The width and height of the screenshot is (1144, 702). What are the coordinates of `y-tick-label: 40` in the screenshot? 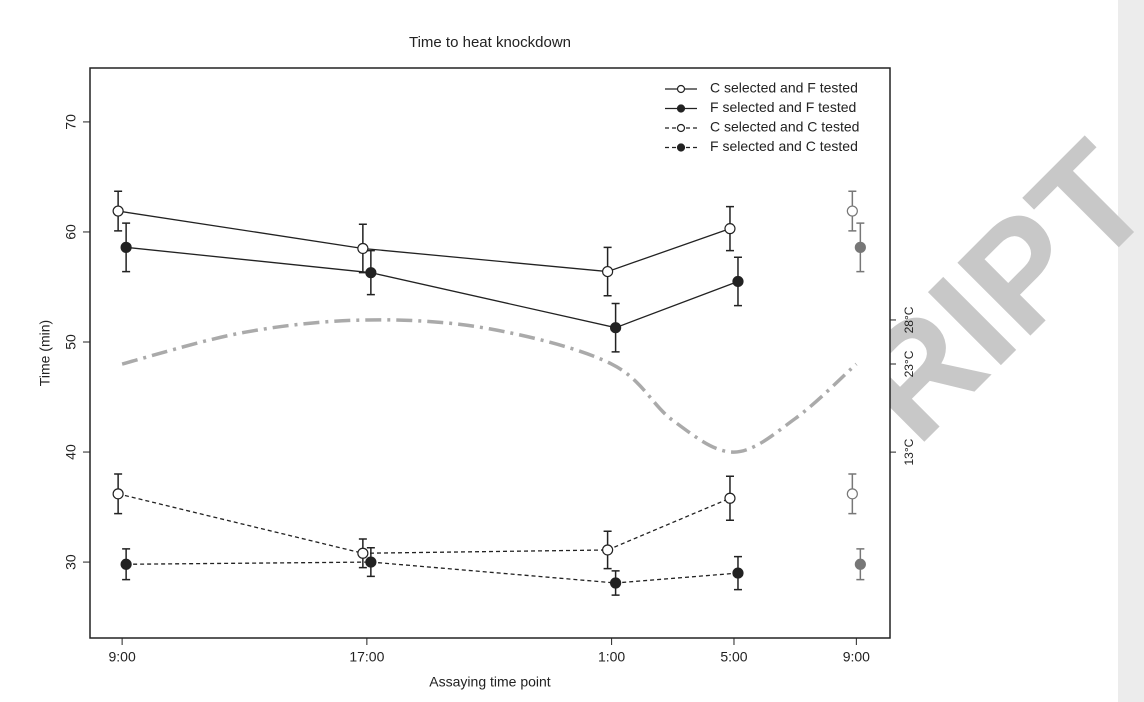 It's located at (71, 452).